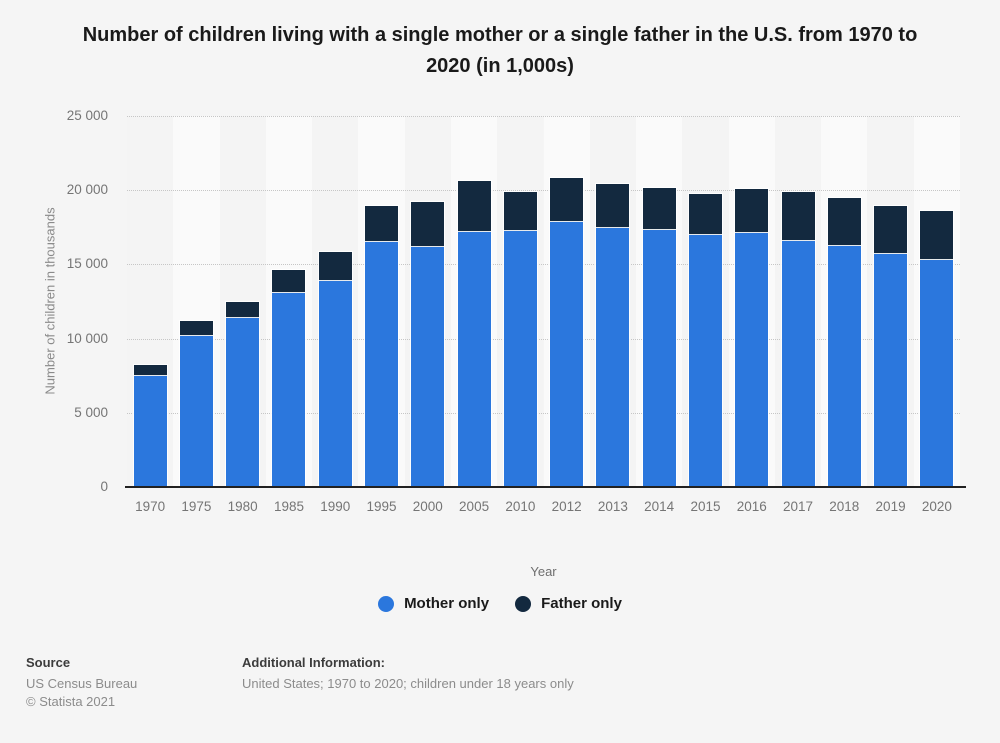 The width and height of the screenshot is (1000, 743). I want to click on bar-group-1985, so click(289, 378).